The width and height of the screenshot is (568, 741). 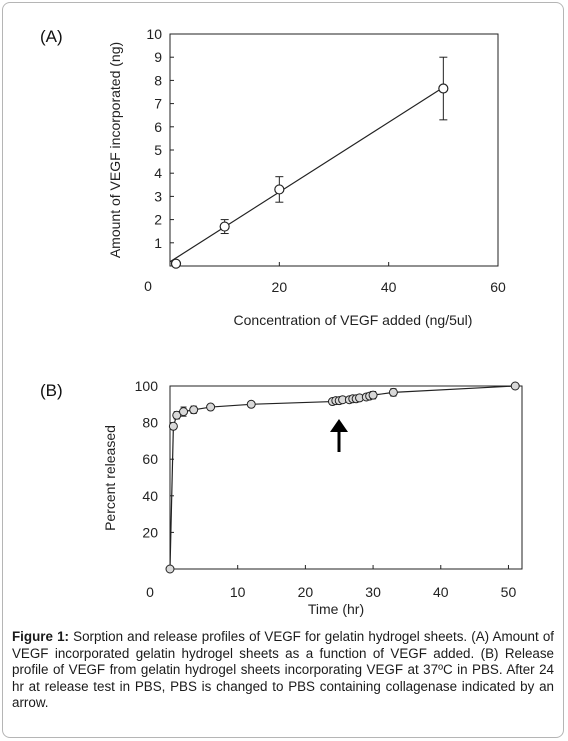 I want to click on panel-a-y-zero: 0, so click(x=148, y=286).